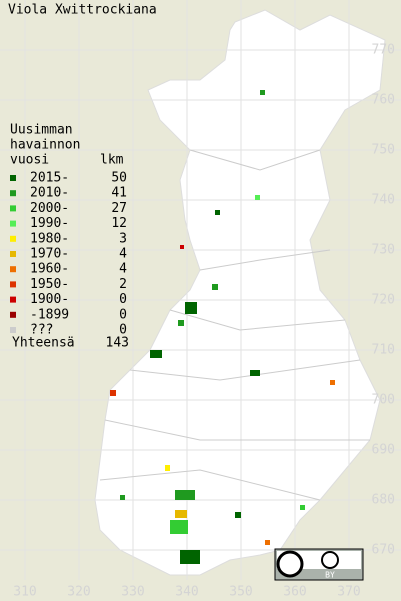 The image size is (401, 601). I want to click on y-axis-label: 700, so click(383, 400).